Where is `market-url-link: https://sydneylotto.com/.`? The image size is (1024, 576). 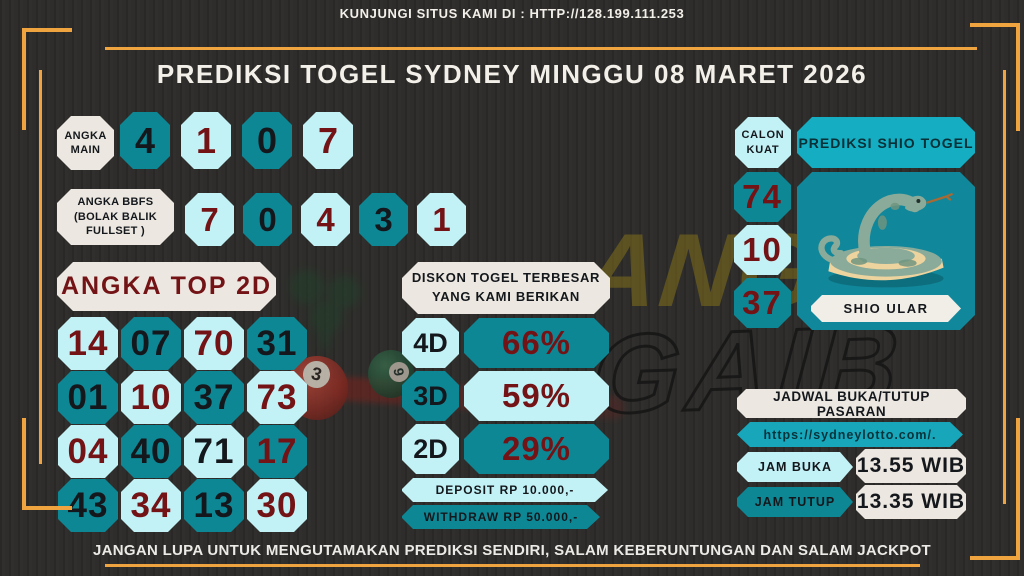 market-url-link: https://sydneylotto.com/. is located at coordinates (850, 434).